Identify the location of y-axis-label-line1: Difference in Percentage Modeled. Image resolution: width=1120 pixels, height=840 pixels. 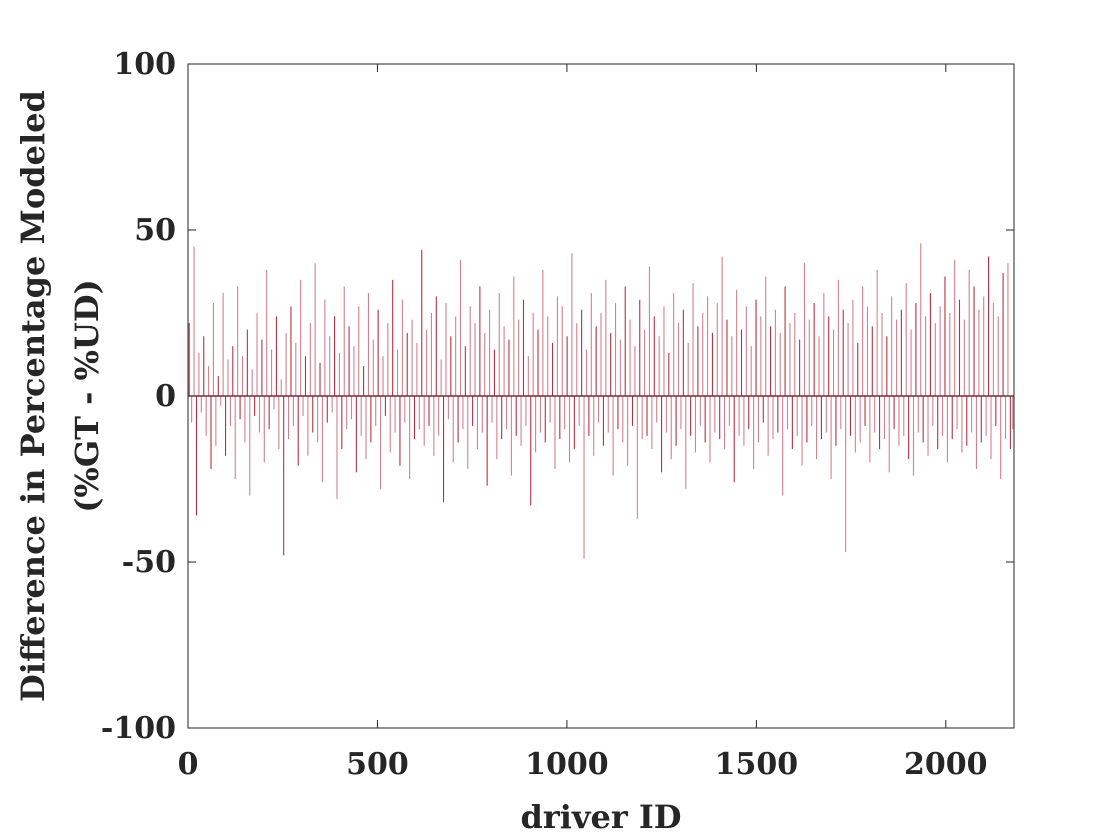
(33, 396).